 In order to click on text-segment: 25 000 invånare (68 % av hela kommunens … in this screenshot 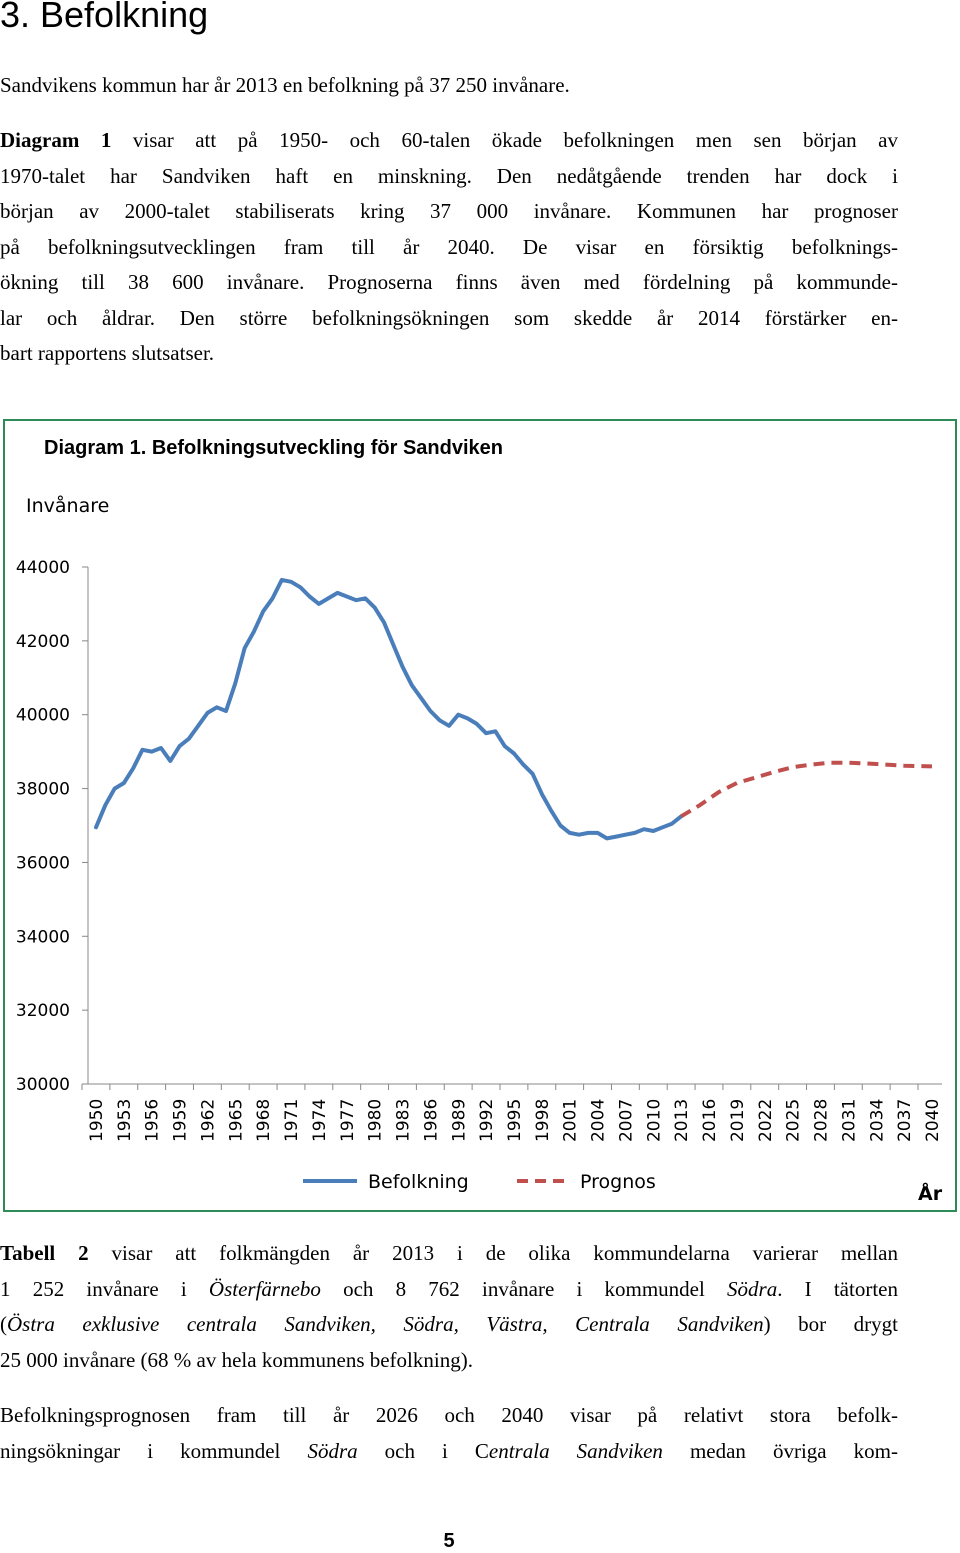, I will do `click(236, 1359)`.